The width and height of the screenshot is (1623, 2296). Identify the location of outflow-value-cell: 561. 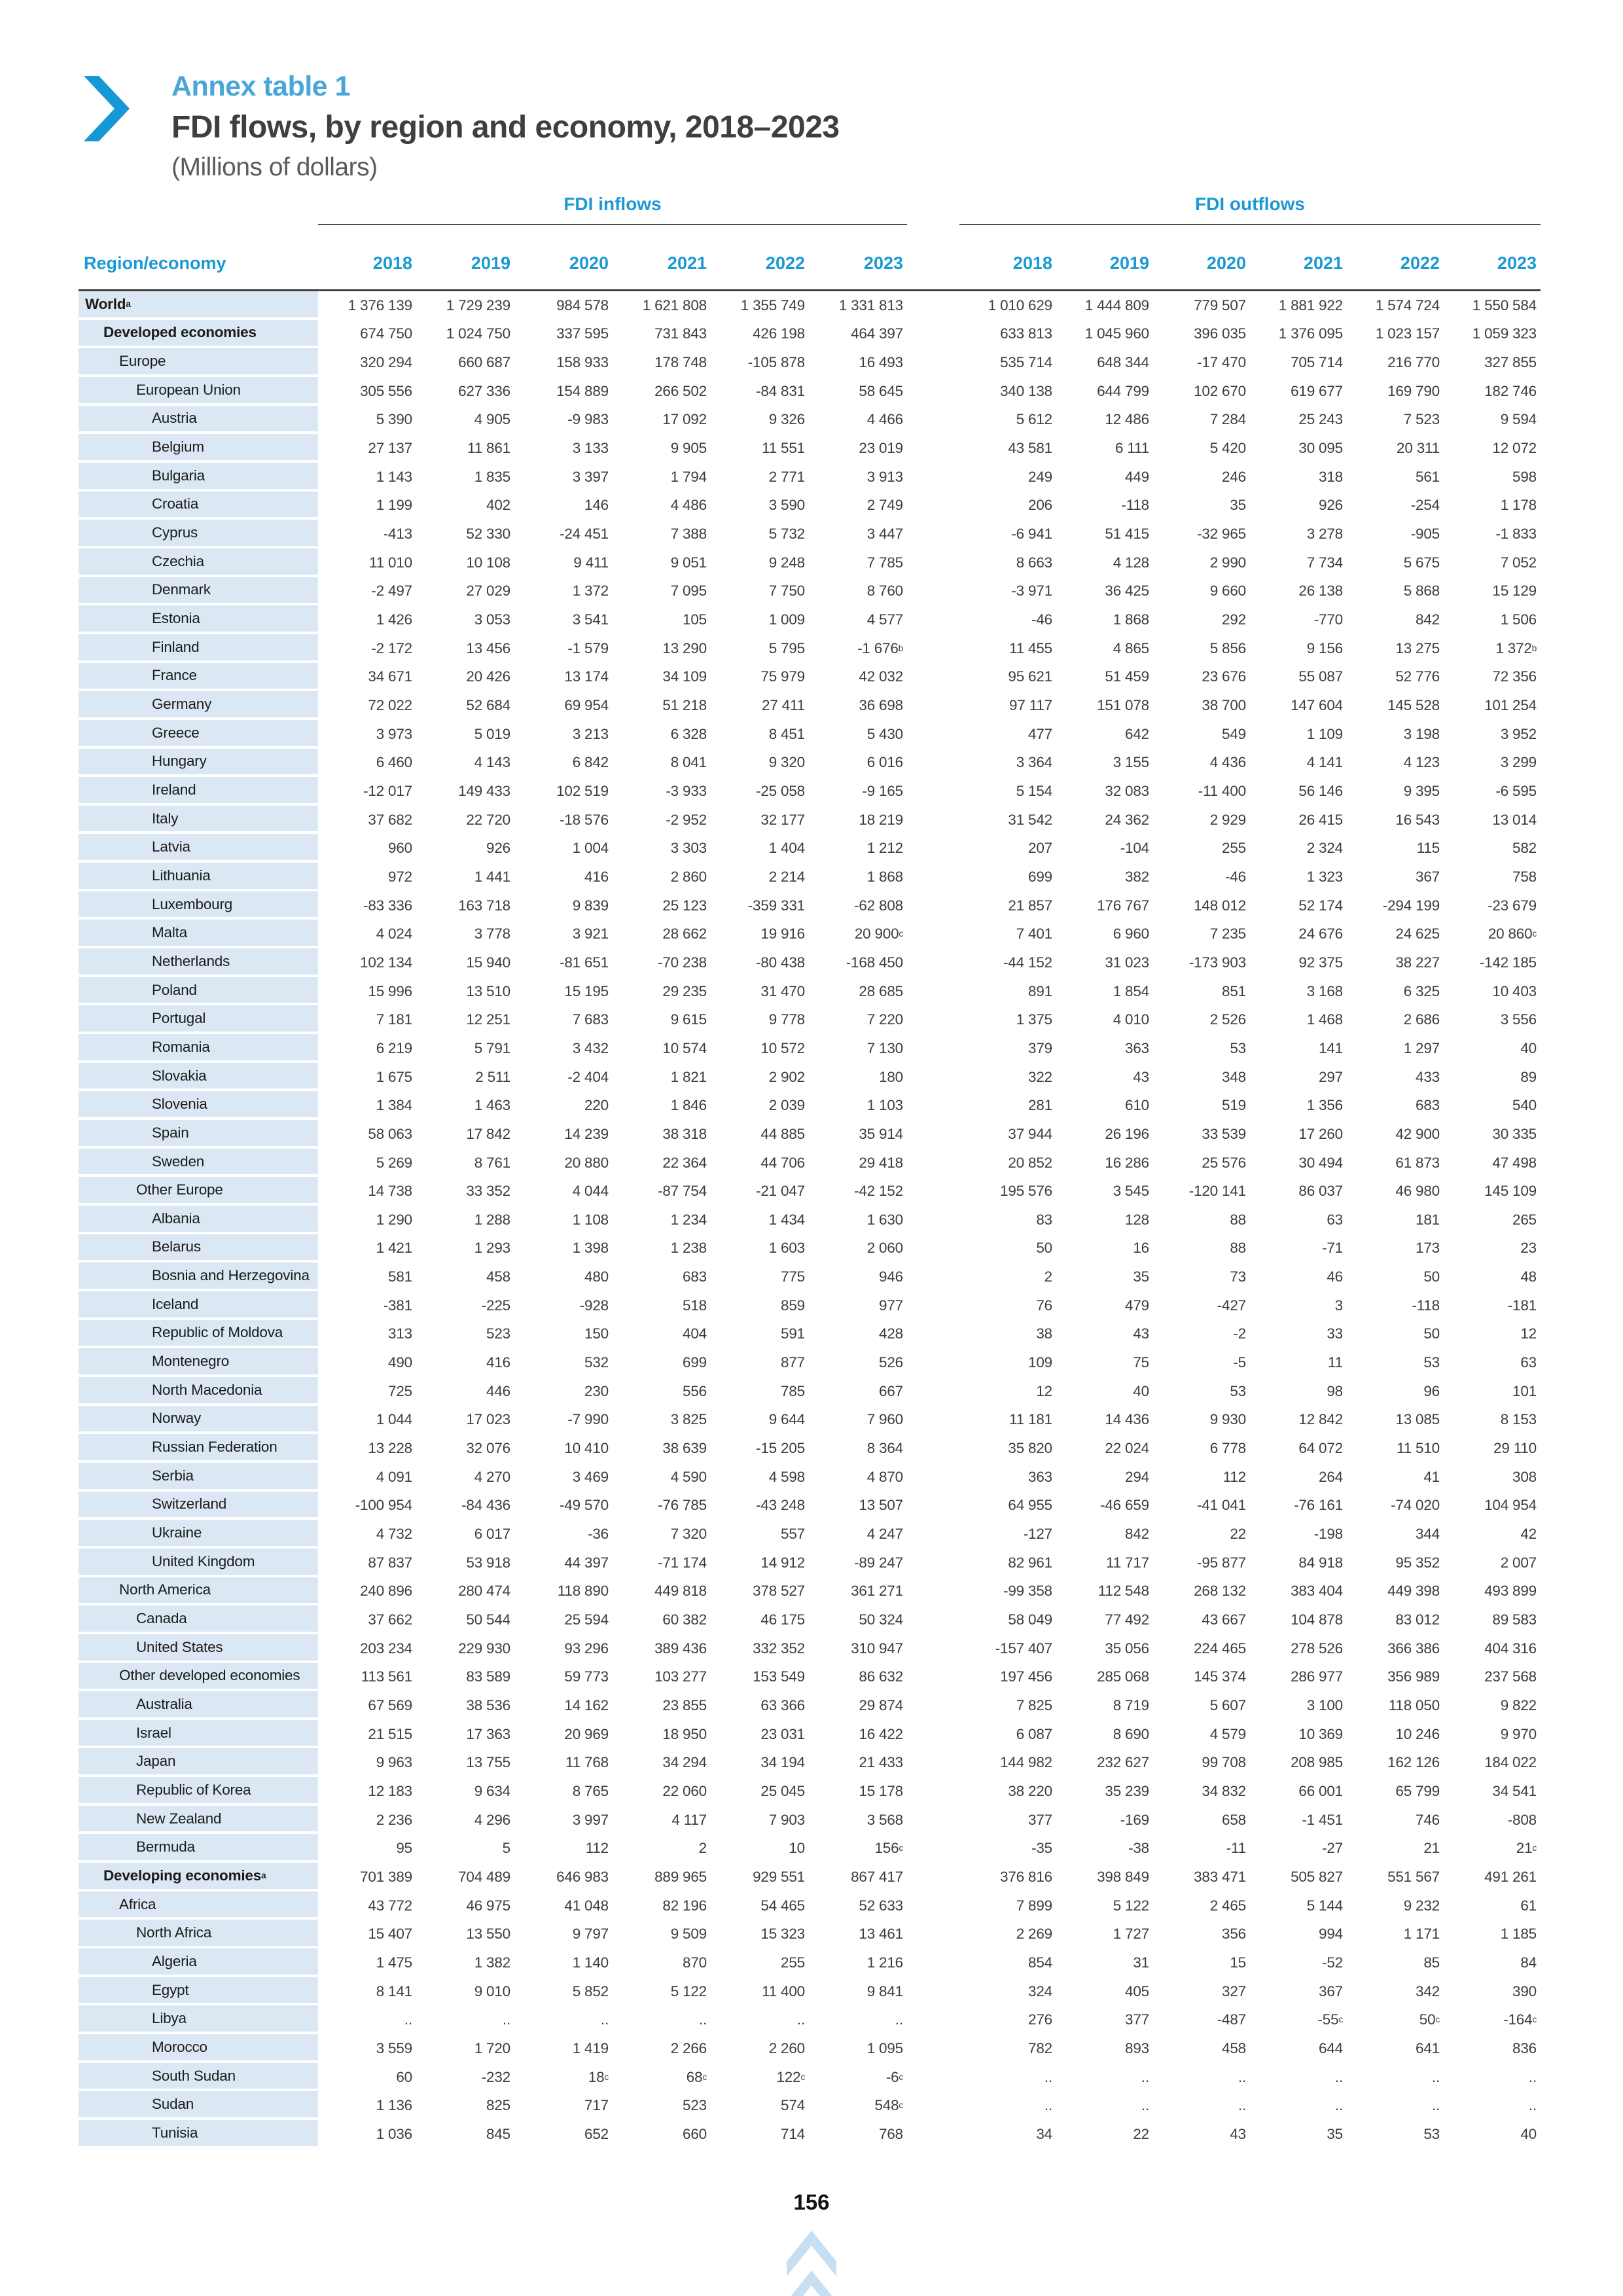
(1428, 476).